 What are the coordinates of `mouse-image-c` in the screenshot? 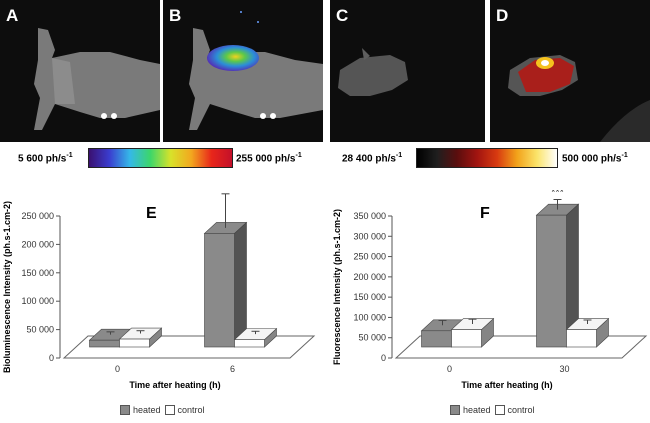 It's located at (373, 72).